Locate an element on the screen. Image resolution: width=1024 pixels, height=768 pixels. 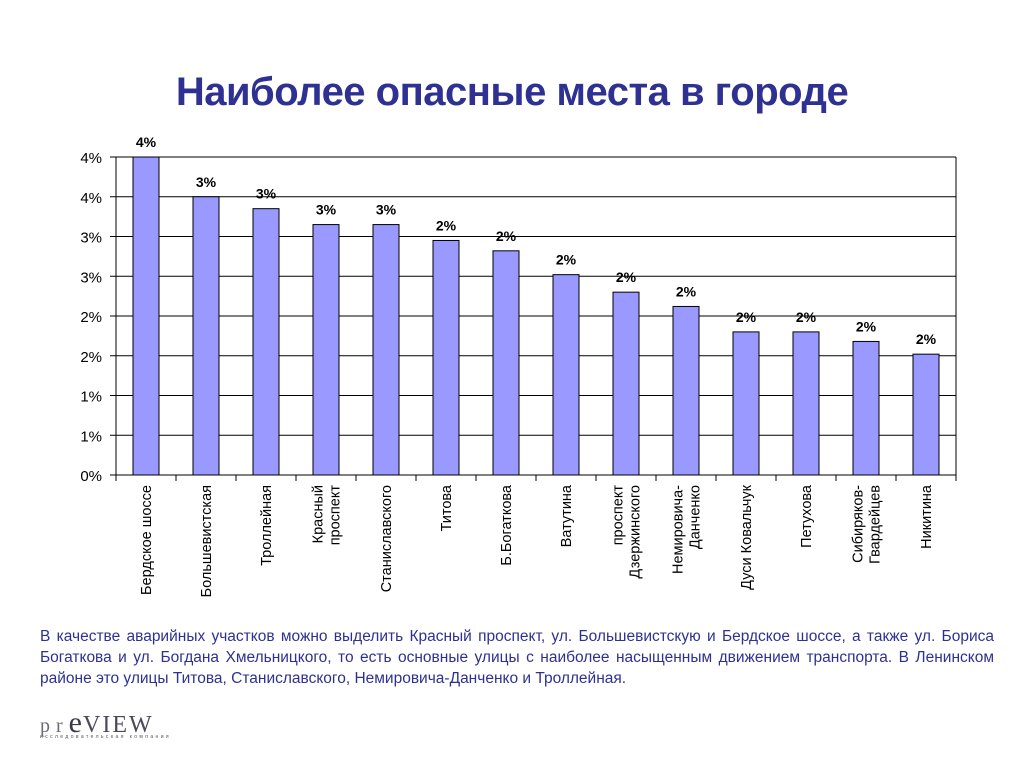
logo-letters-rest: VIEW is located at coordinates (118, 725).